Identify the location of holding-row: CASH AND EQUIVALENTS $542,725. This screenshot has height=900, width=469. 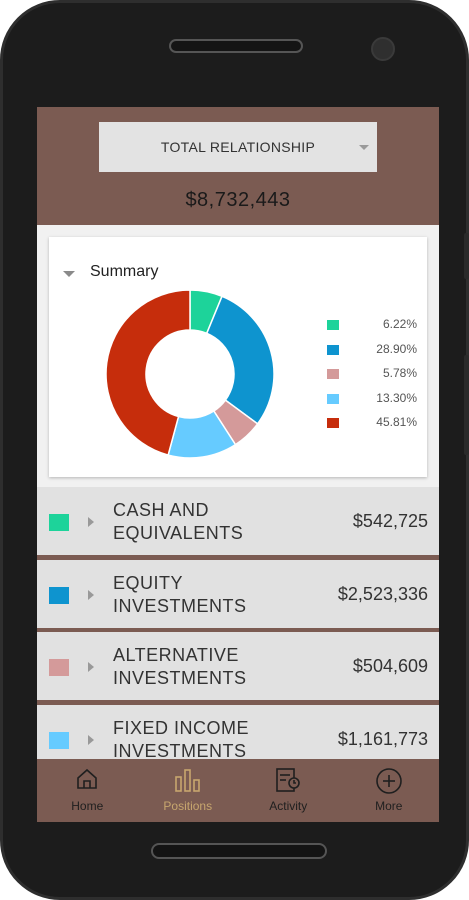
(238, 521).